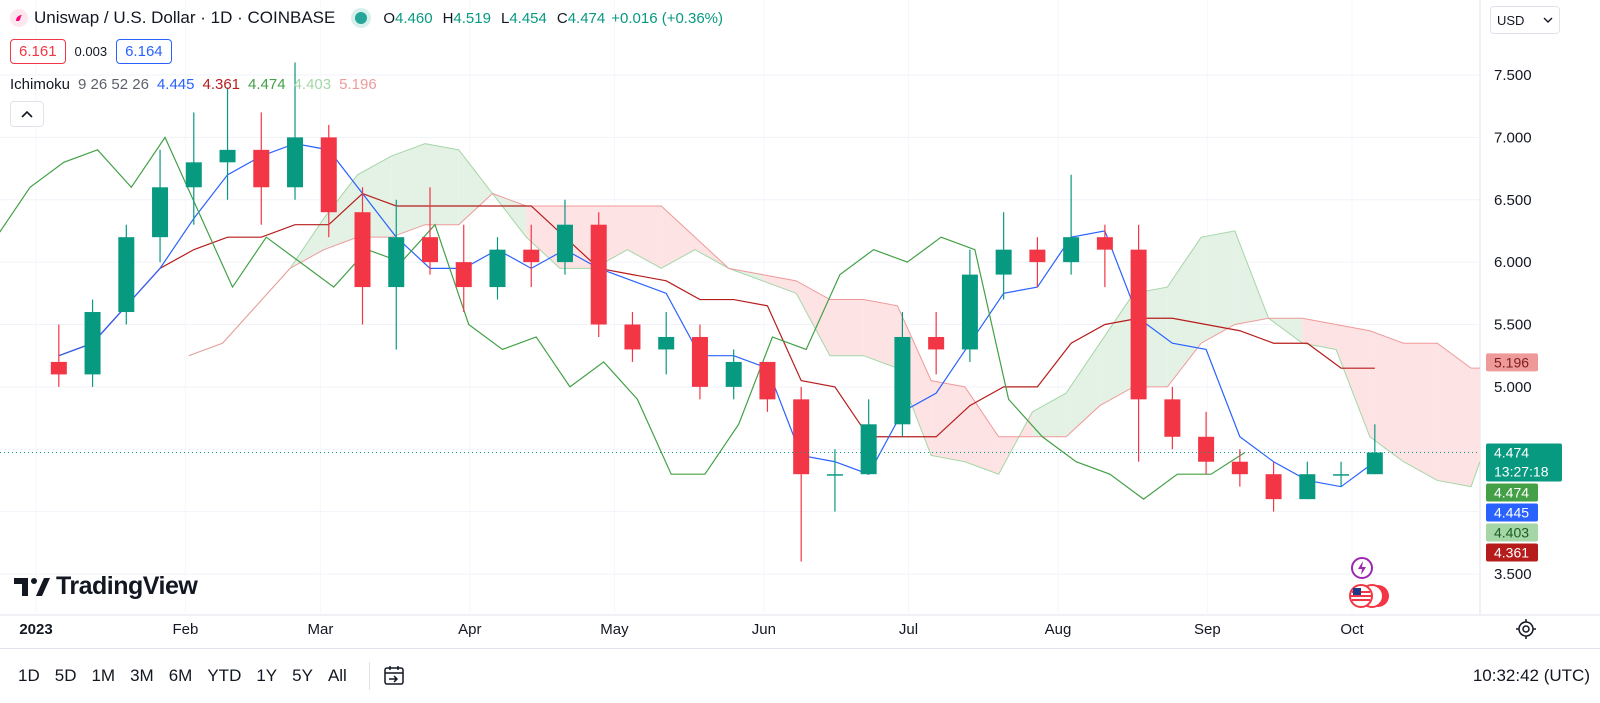 This screenshot has width=1600, height=703. I want to click on axis-price-label: 4.474, so click(1511, 492).